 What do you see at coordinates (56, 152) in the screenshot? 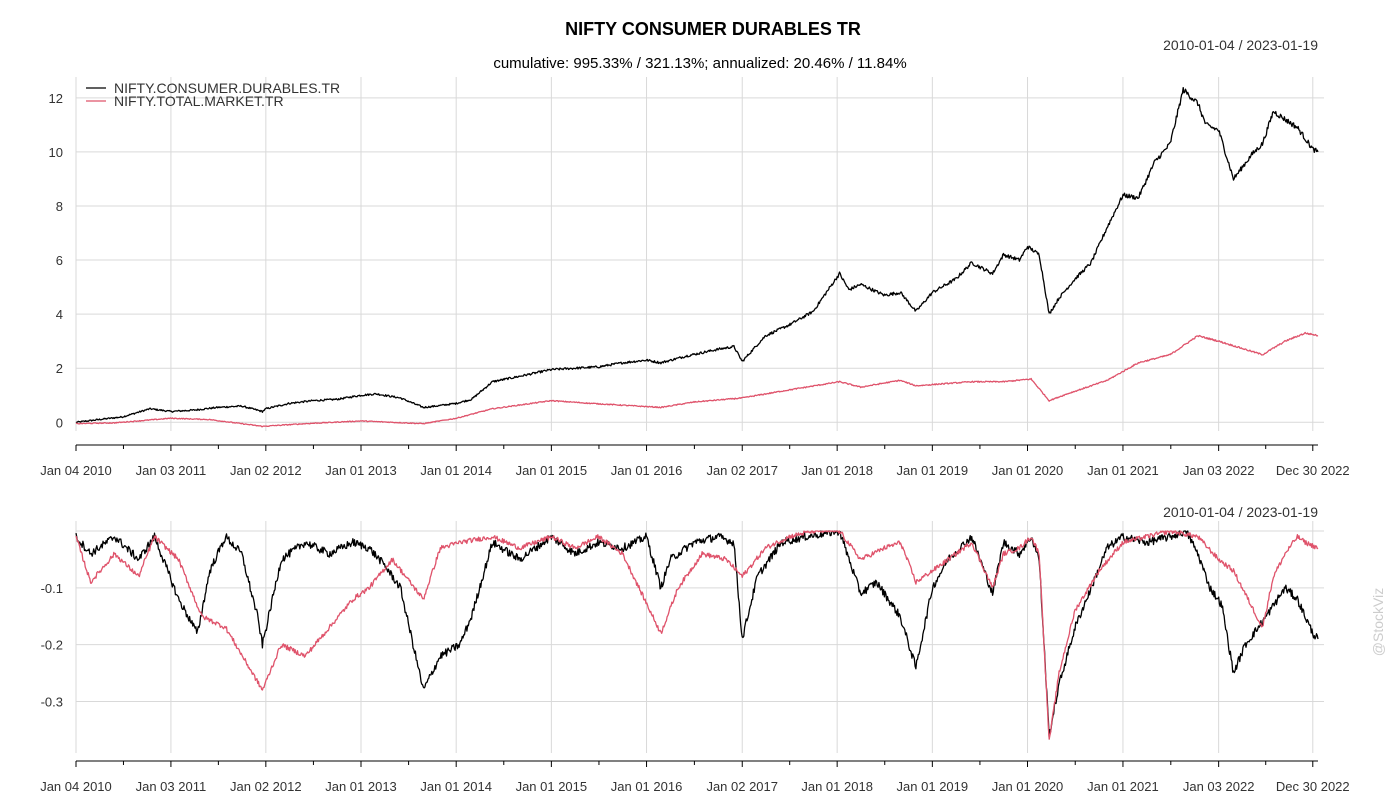
I see `y-tick-label: 10` at bounding box center [56, 152].